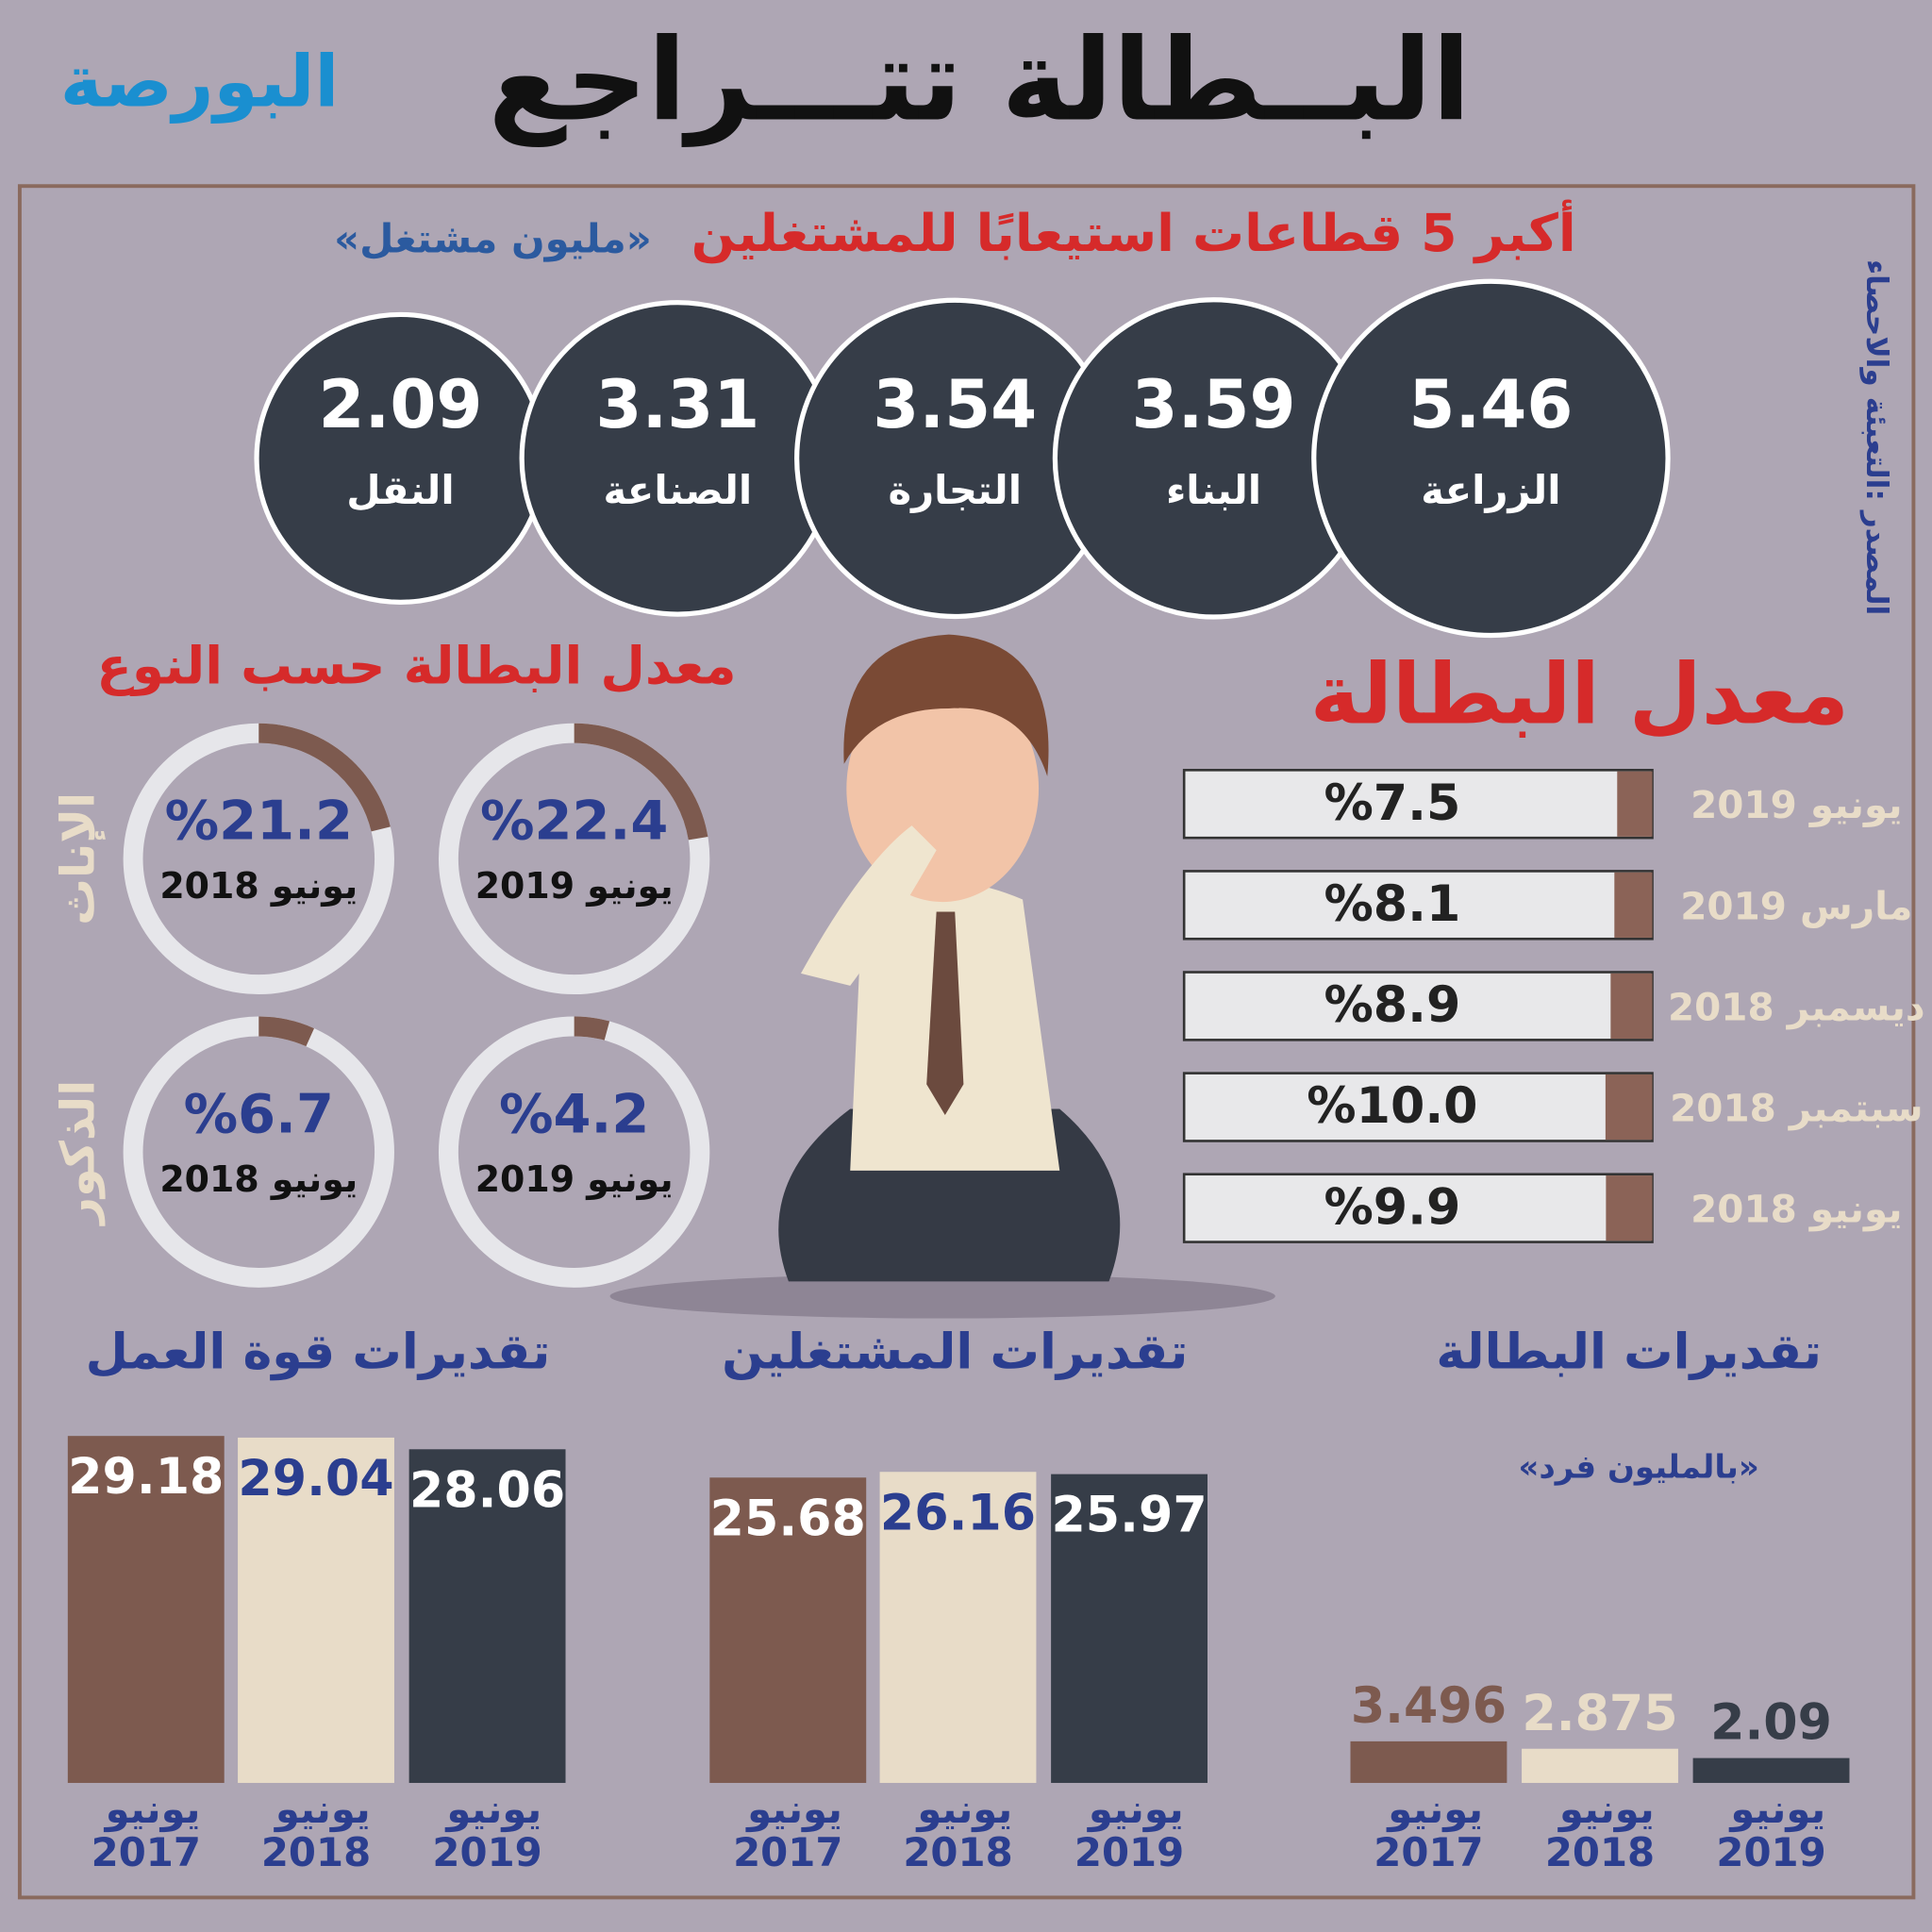 This screenshot has height=1932, width=1932. I want to click on sectors-title: أكبر 5 قطاعات استيعابًا للمشتغلين, so click(1133, 231).